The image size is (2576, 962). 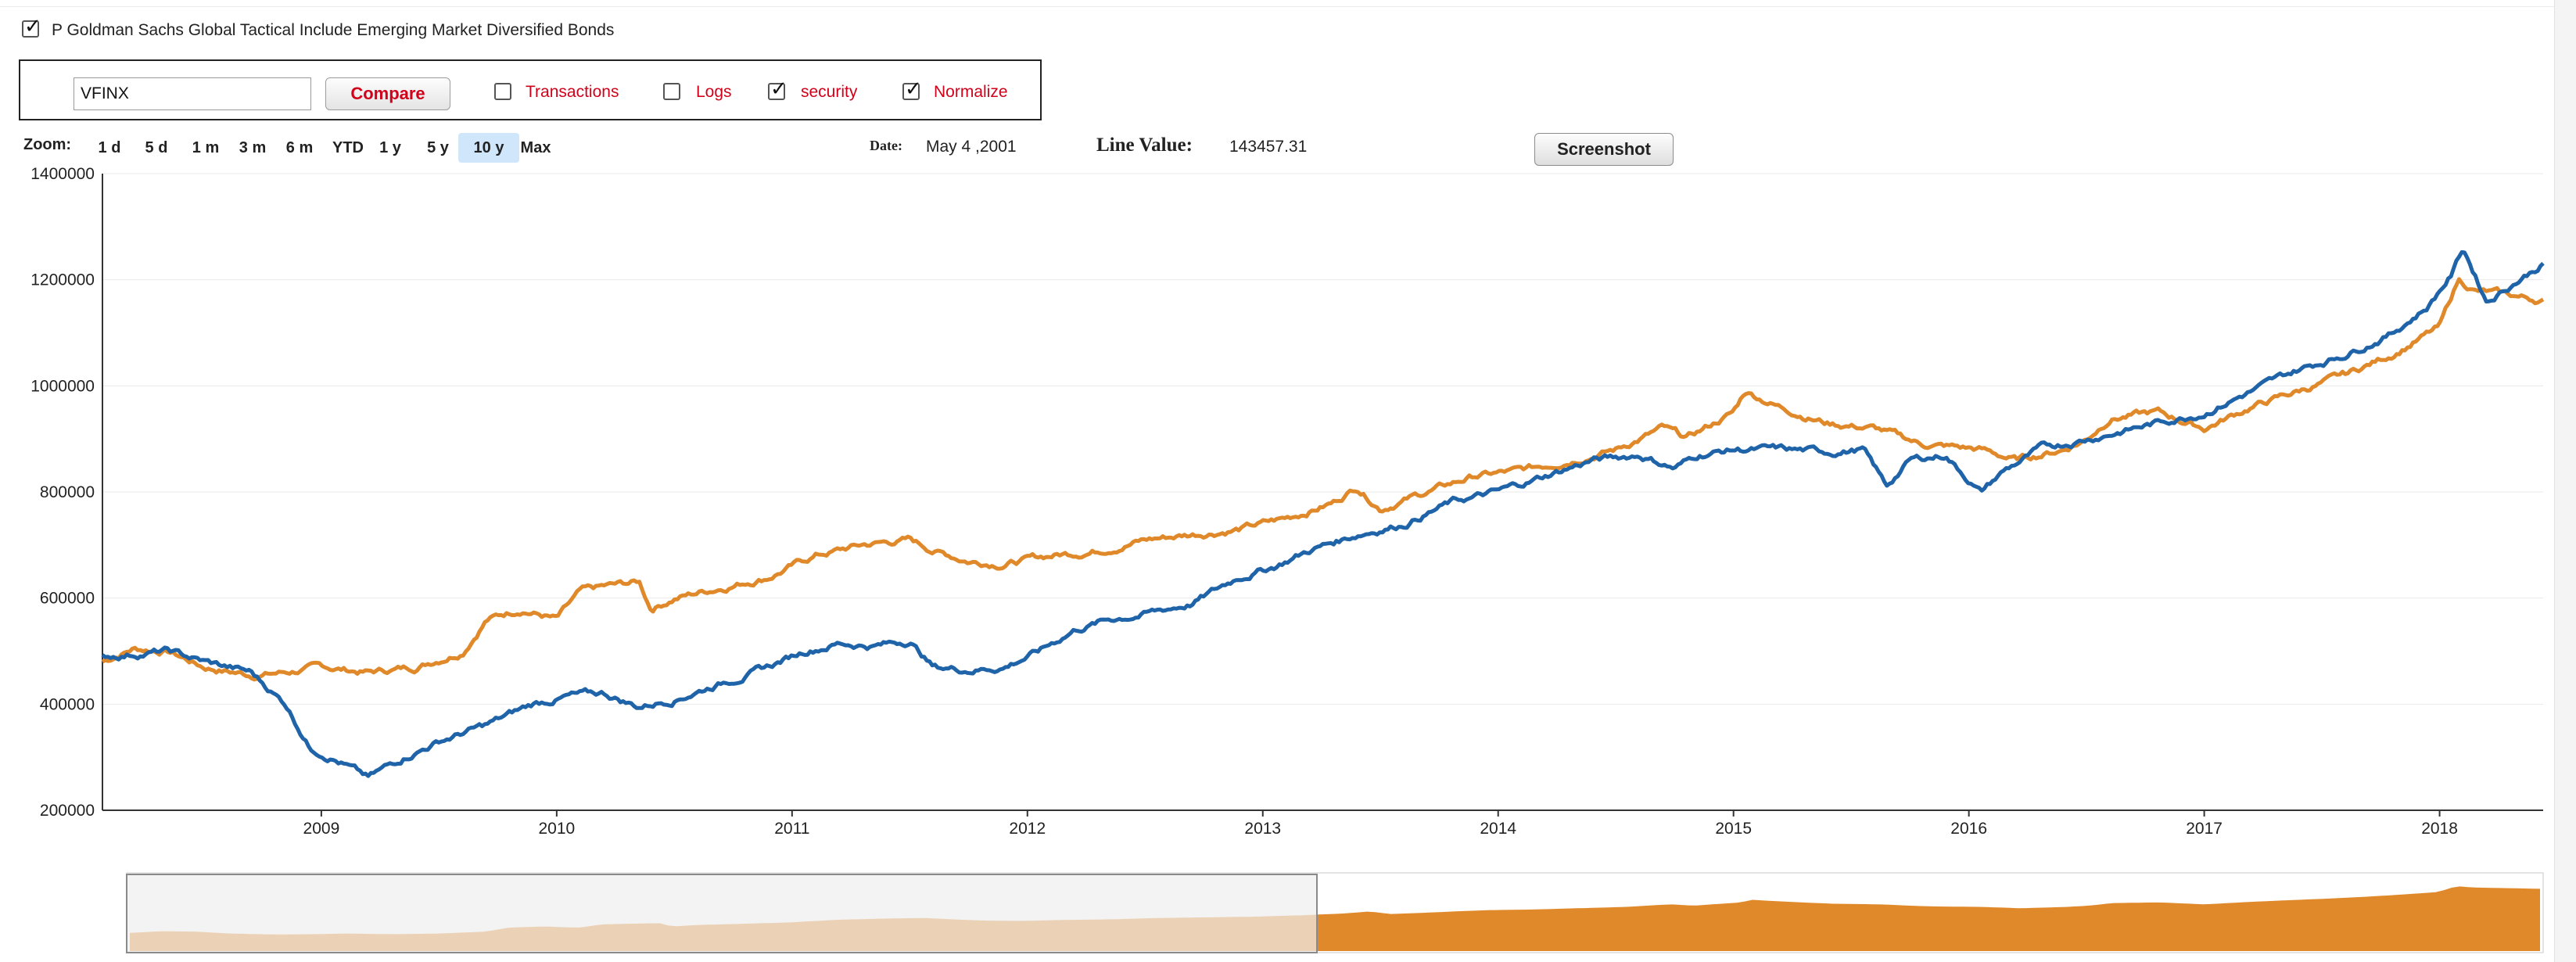 I want to click on x-tick-label: 2009, so click(x=321, y=829).